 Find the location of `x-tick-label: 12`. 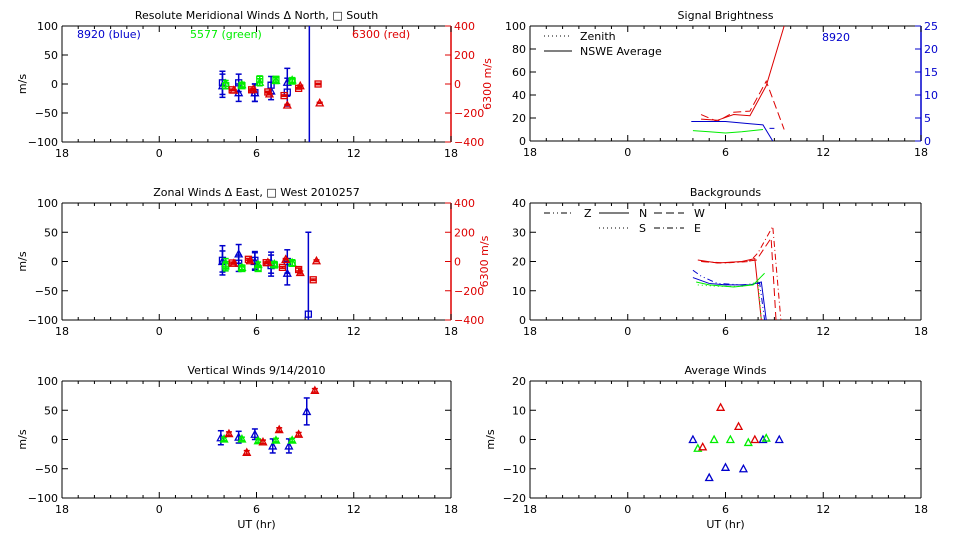

x-tick-label: 12 is located at coordinates (823, 509).